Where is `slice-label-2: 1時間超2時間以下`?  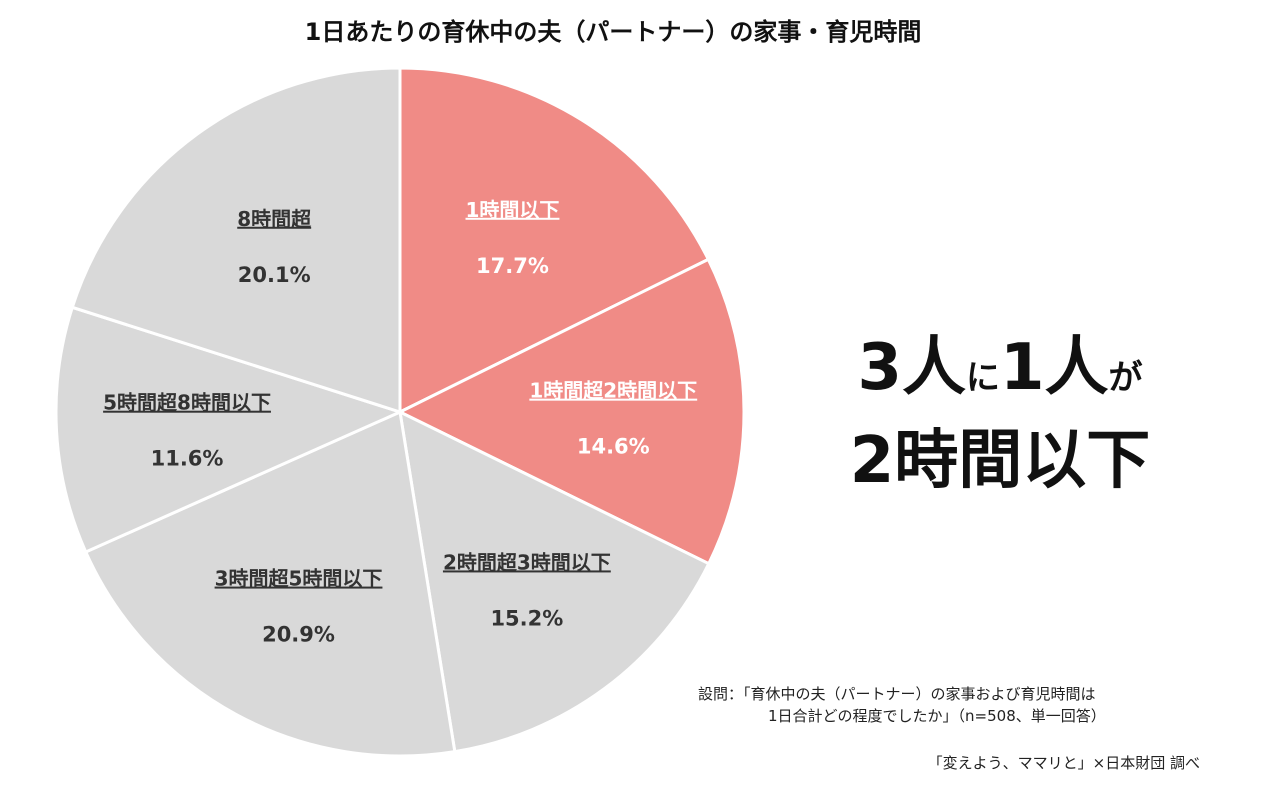 slice-label-2: 1時間超2時間以下 is located at coordinates (613, 391).